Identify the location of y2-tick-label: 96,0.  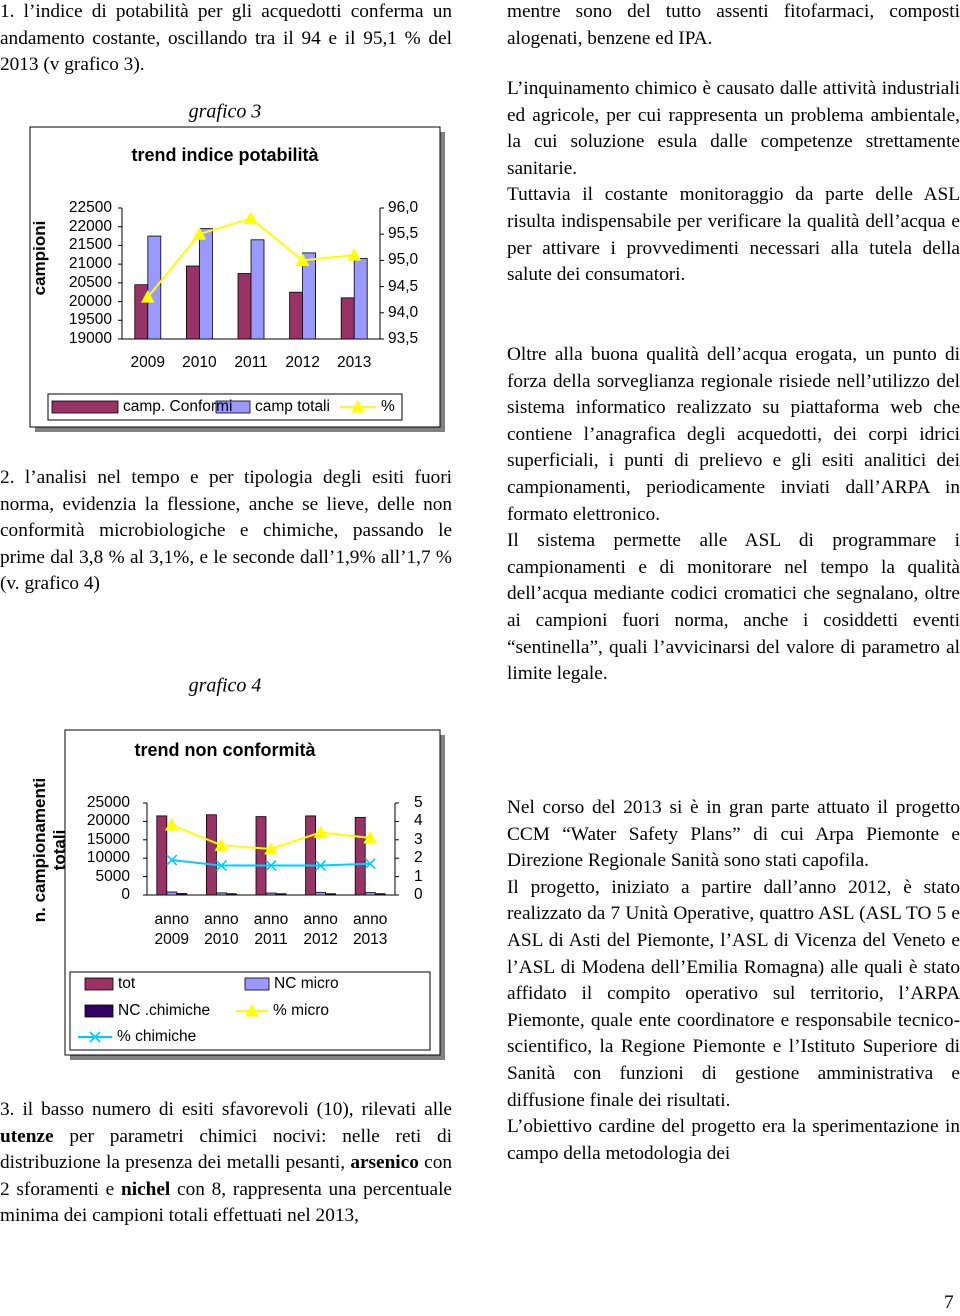
(403, 207).